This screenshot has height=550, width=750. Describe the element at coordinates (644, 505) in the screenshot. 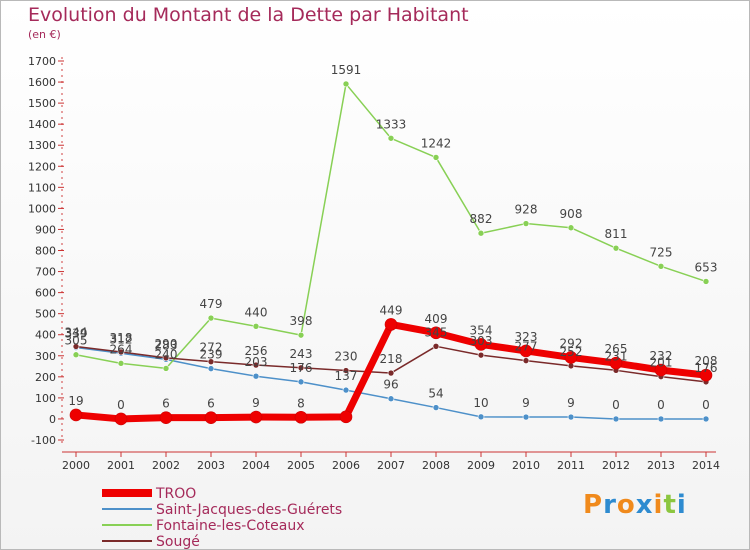

I see `logo-letter: x` at that location.